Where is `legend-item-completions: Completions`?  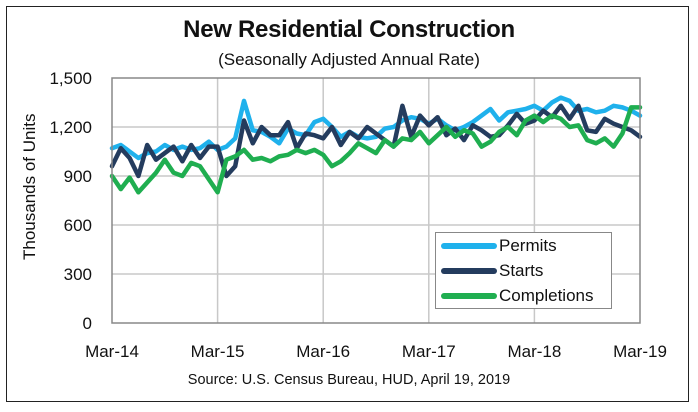
legend-item-completions: Completions is located at coordinates (517, 296).